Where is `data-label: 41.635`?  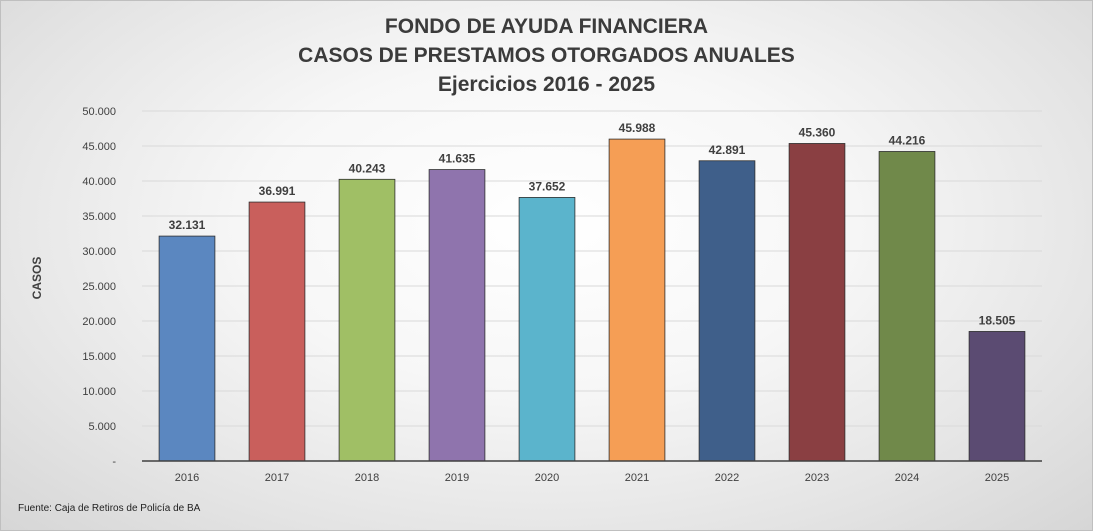 data-label: 41.635 is located at coordinates (457, 159).